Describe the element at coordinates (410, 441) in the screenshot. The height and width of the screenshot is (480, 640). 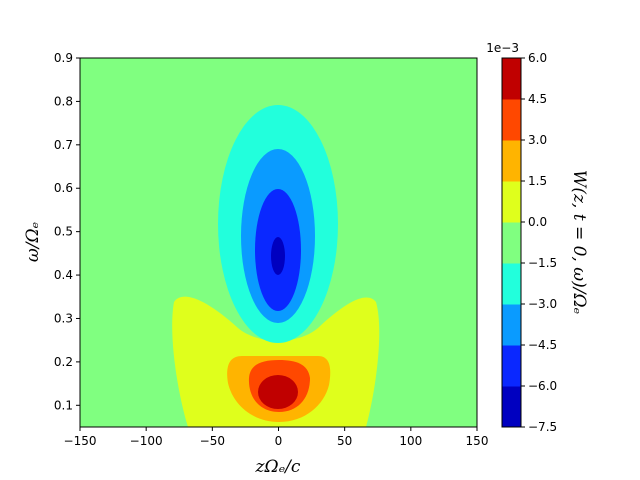
I see `x-tick-label: 100` at that location.